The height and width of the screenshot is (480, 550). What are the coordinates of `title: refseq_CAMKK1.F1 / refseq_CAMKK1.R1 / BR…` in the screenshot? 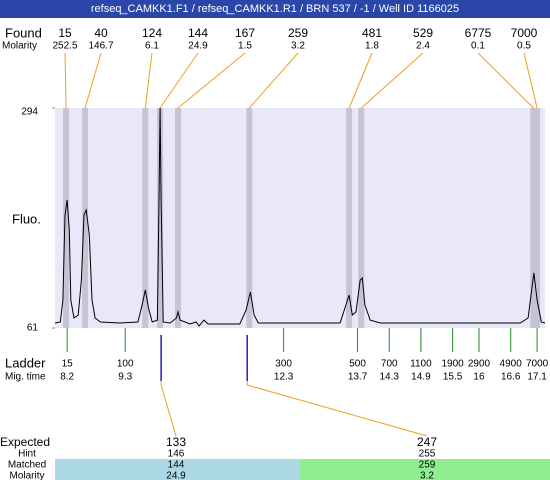 It's located at (275, 9).